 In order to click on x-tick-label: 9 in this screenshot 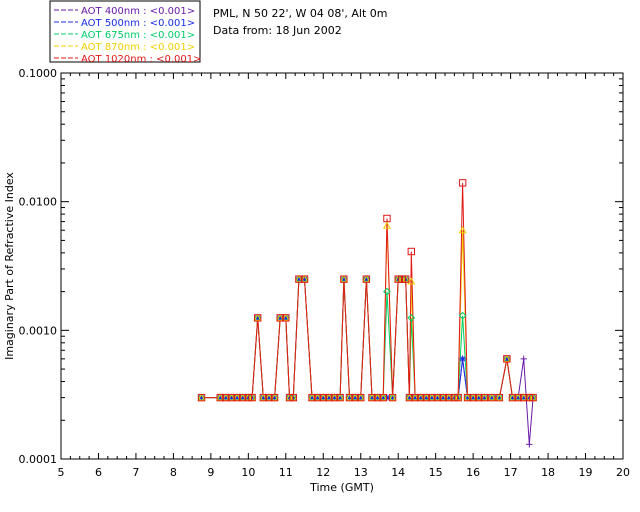, I will do `click(210, 472)`.